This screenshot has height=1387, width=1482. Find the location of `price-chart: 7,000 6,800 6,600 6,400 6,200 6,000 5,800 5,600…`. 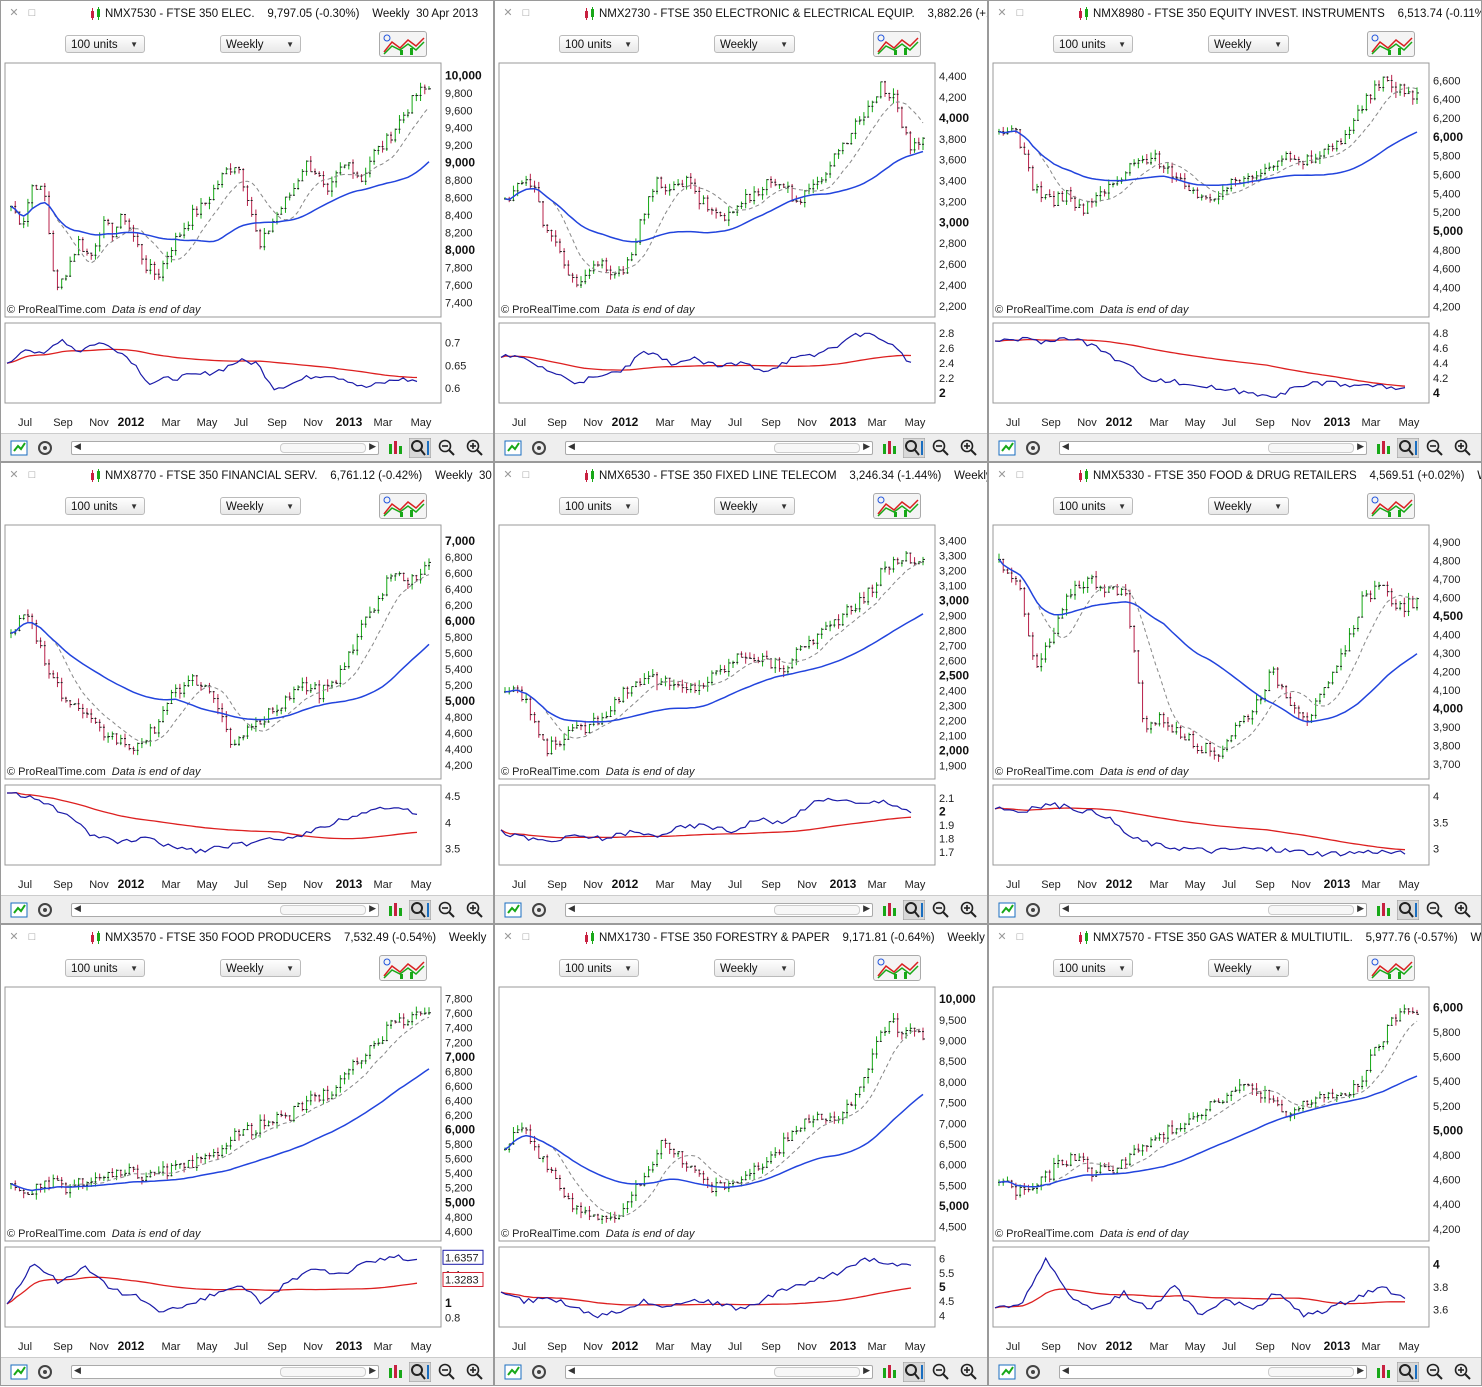

price-chart: 7,000 6,800 6,600 6,400 6,200 6,000 5,800 5,600… is located at coordinates (247, 709).